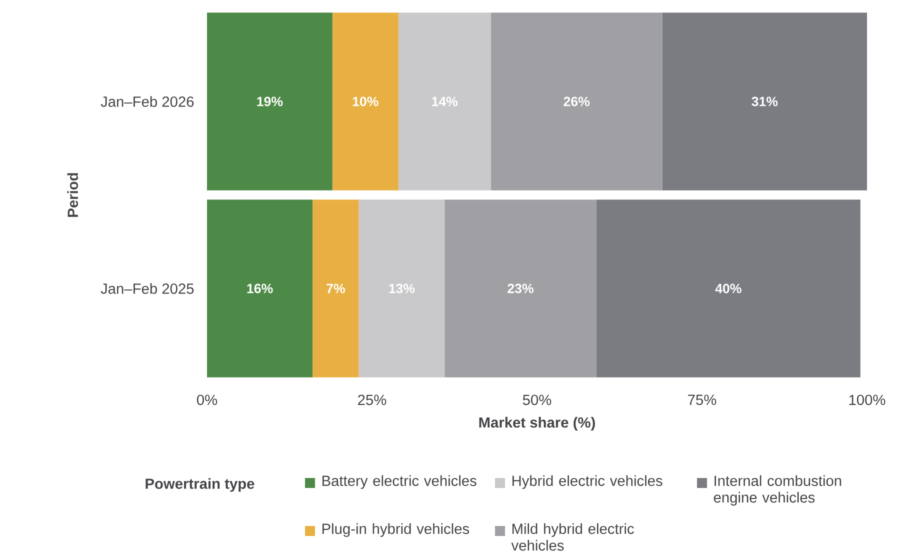 The width and height of the screenshot is (910, 559). Describe the element at coordinates (147, 101) in the screenshot. I see `y-tick-label: Jan–Feb 2026` at that location.